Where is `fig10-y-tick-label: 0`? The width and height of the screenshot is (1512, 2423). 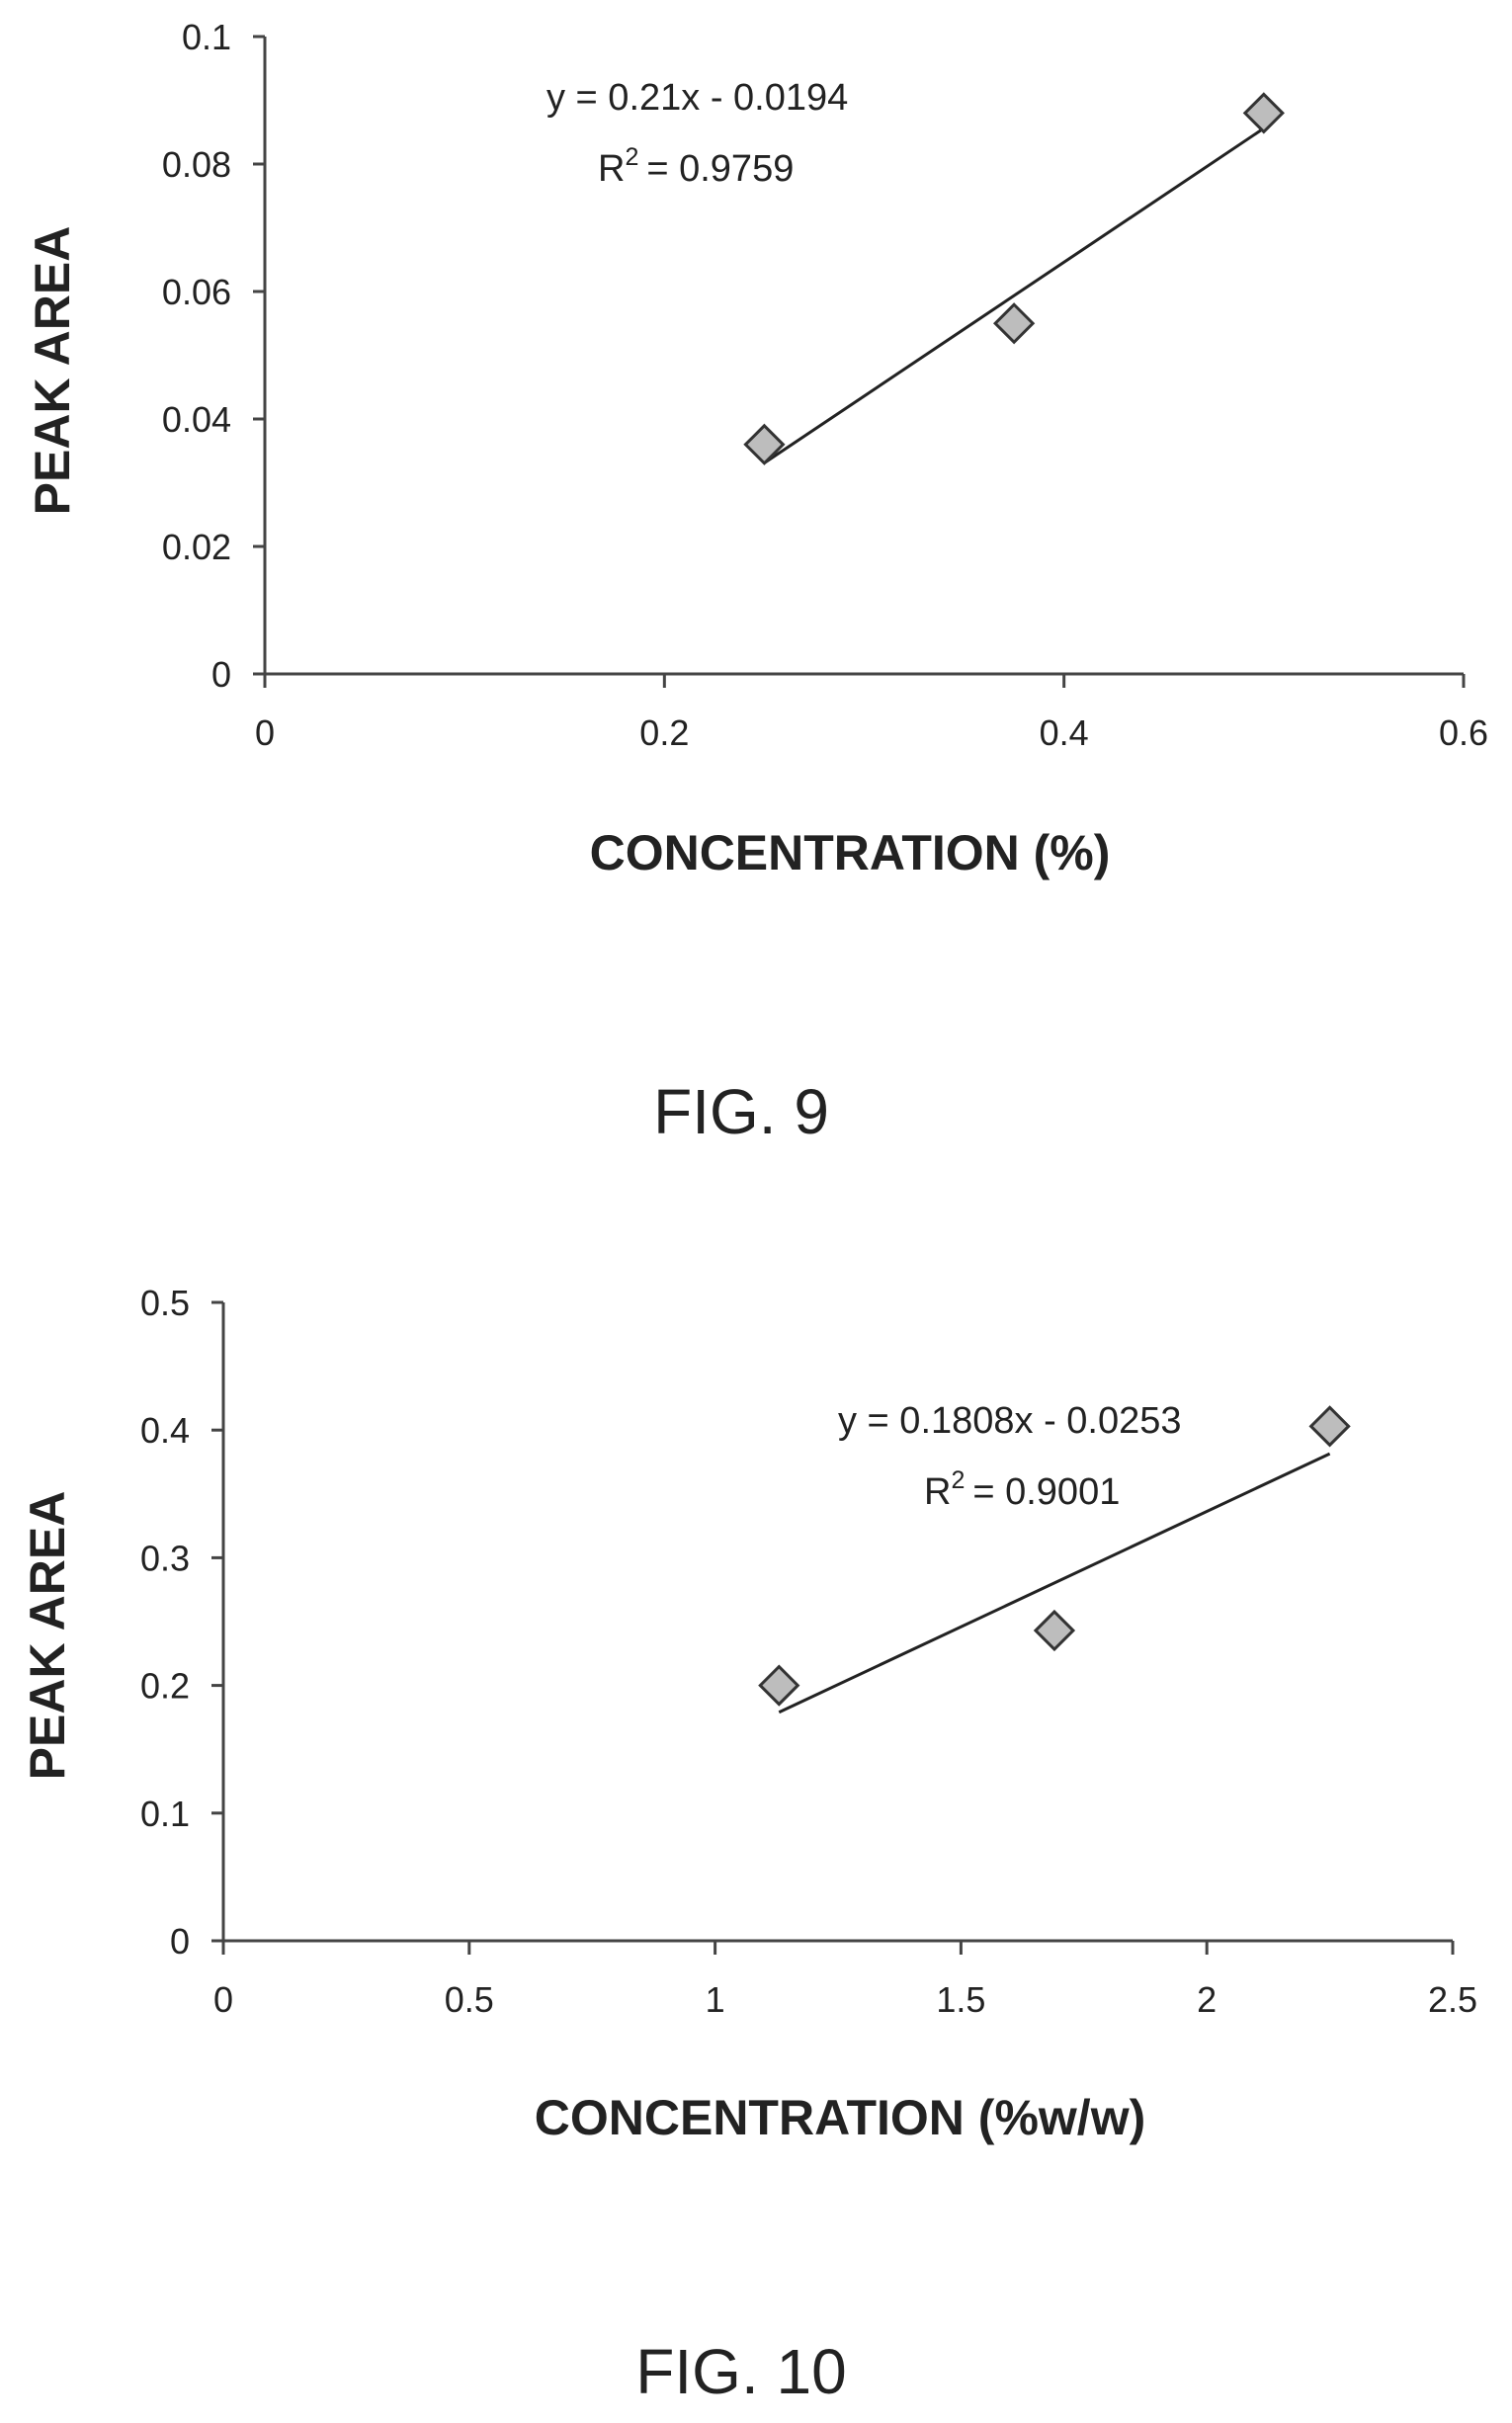
fig10-y-tick-label: 0 is located at coordinates (180, 1941).